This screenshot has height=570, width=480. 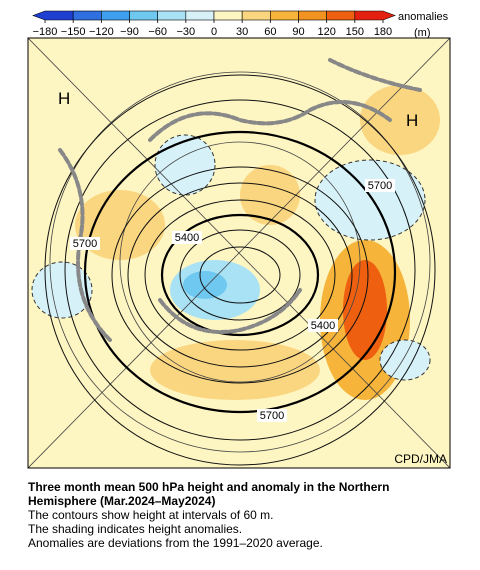 What do you see at coordinates (383, 32) in the screenshot?
I see `colorbar-tick-label: 180` at bounding box center [383, 32].